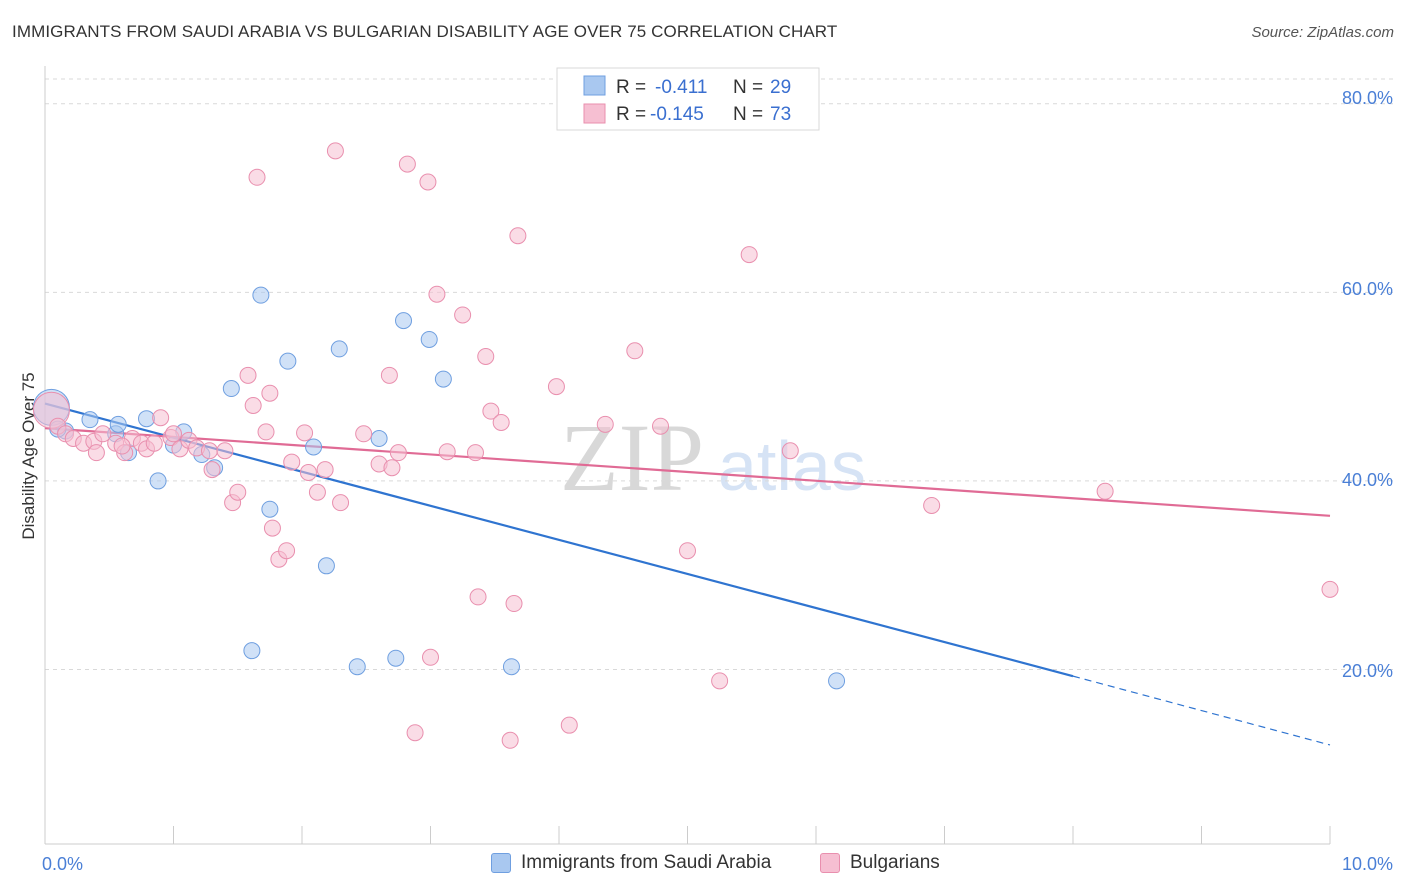 This screenshot has height=892, width=1406. Describe the element at coordinates (28, 455) in the screenshot. I see `y-axis-label: Disability Age Over 75` at that location.